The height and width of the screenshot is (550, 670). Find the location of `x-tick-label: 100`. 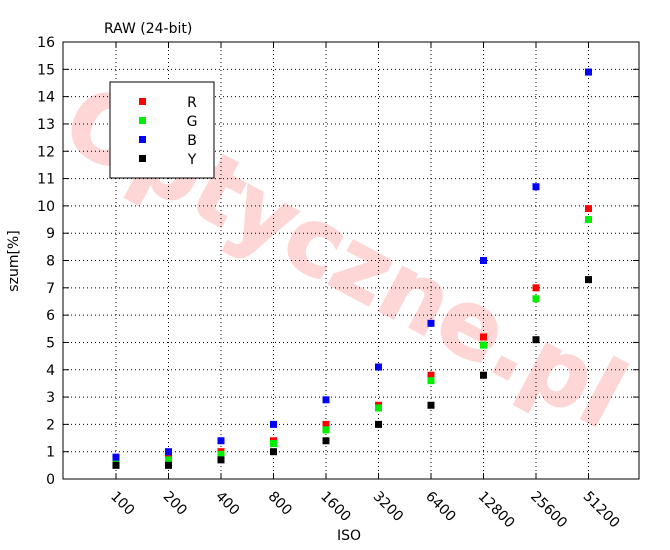

x-tick-label: 100 is located at coordinates (122, 504).